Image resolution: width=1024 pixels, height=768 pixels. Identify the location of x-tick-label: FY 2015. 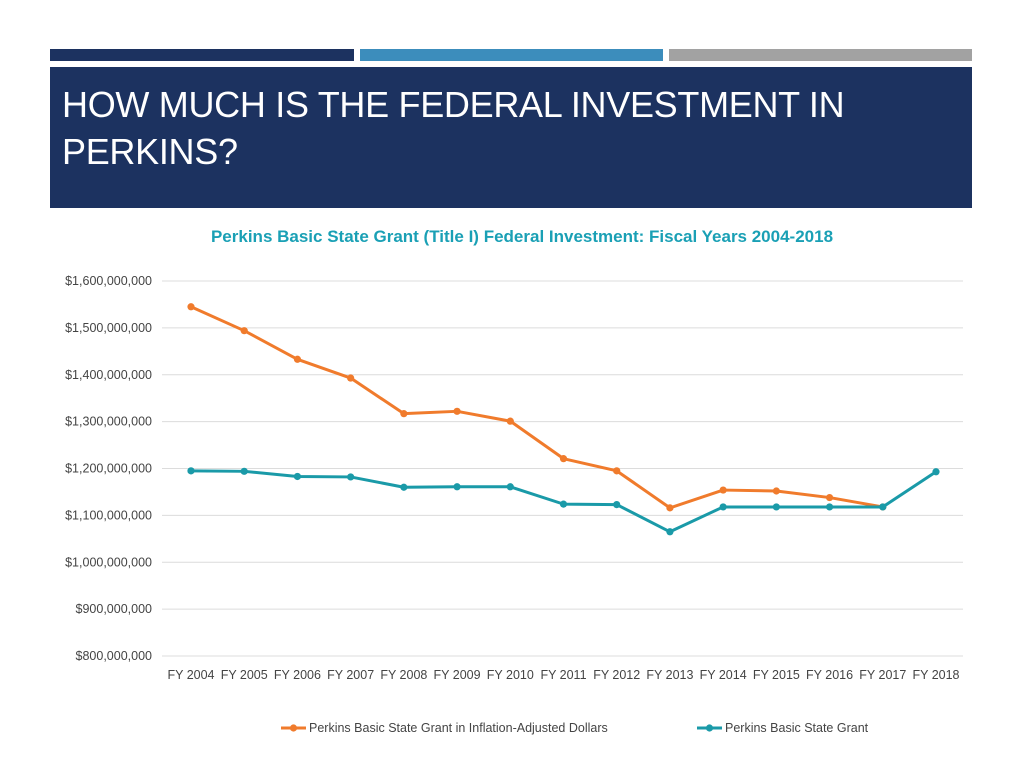
(776, 675).